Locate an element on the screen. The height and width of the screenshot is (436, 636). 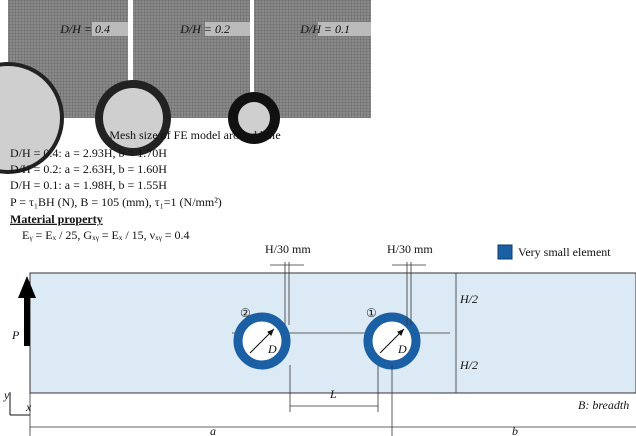
formula: D/H = 0.4: a = 2.93H, b = 1.70H is located at coordinates (88, 153).